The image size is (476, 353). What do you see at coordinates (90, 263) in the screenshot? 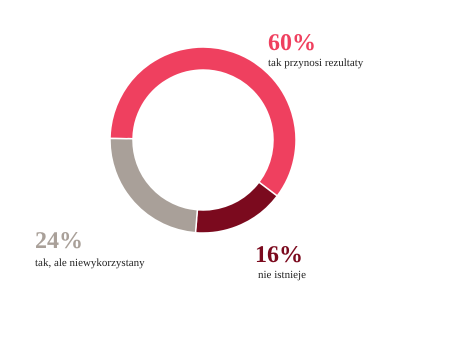
I see `slice-label: tak, ale niewykorzystany` at bounding box center [90, 263].